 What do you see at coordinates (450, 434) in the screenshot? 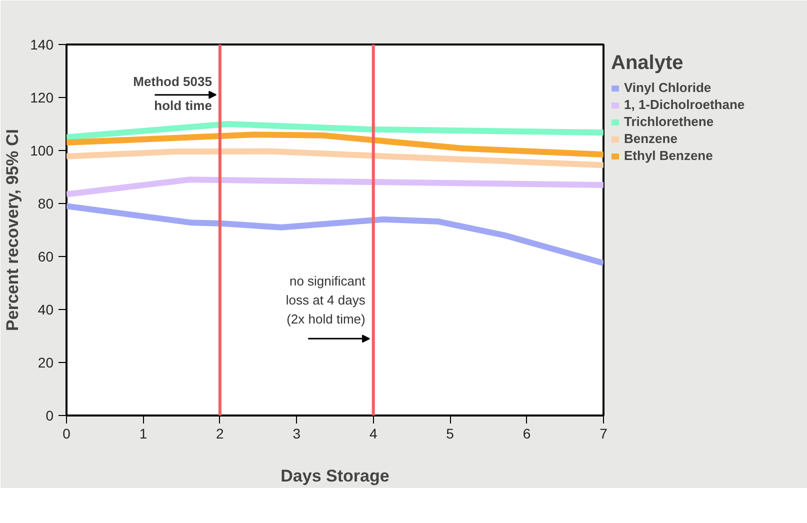
I see `x-tick-label: 5` at bounding box center [450, 434].